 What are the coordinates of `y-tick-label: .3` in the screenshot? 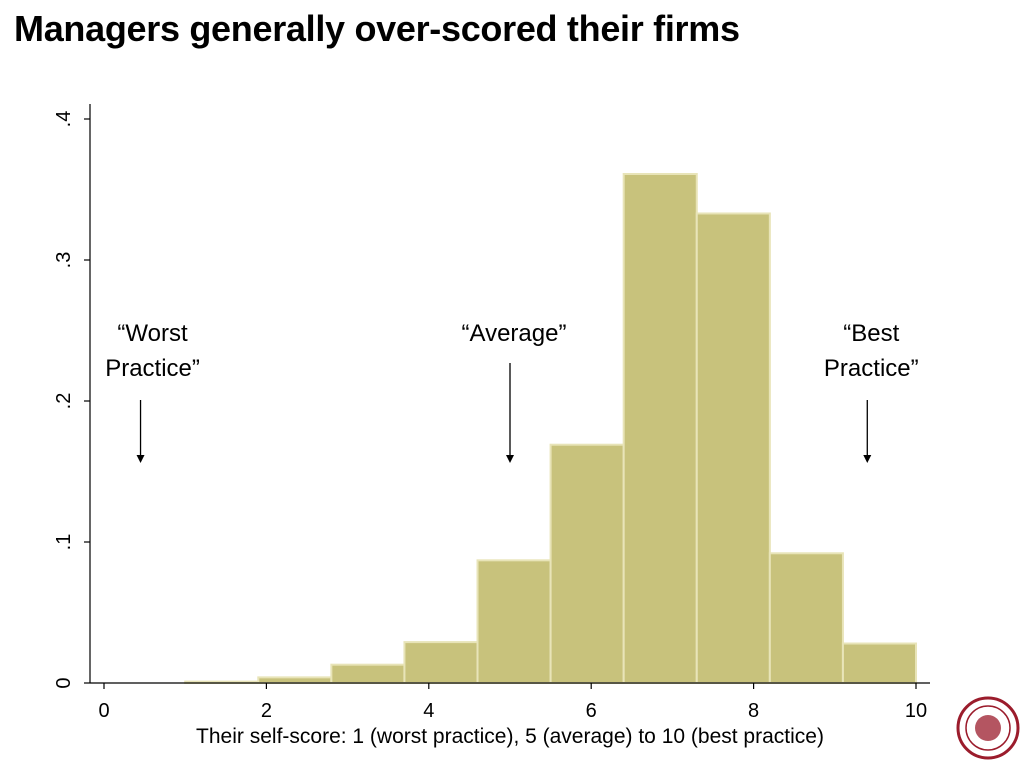 It's located at (64, 260).